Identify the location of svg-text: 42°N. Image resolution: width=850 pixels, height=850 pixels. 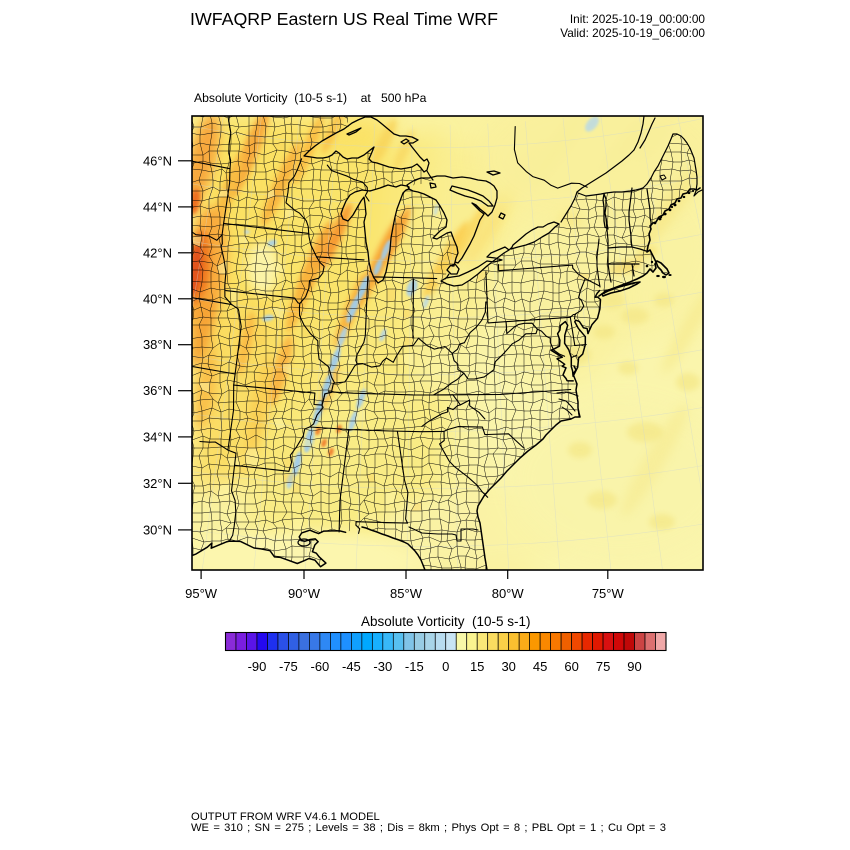
(157, 252).